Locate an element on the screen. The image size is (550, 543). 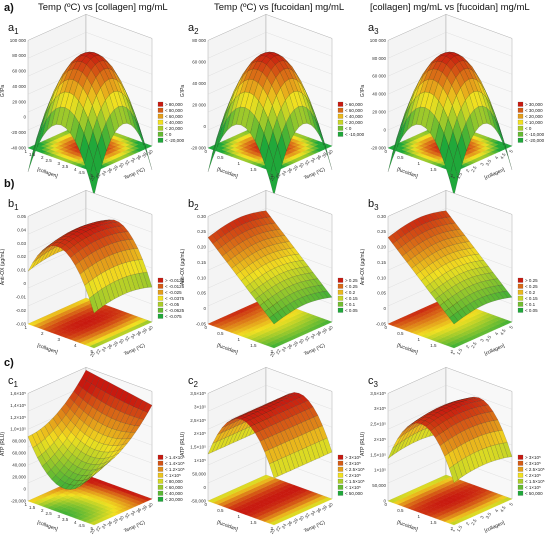
x-tick-label: 1 is located at coordinates (25, 327).